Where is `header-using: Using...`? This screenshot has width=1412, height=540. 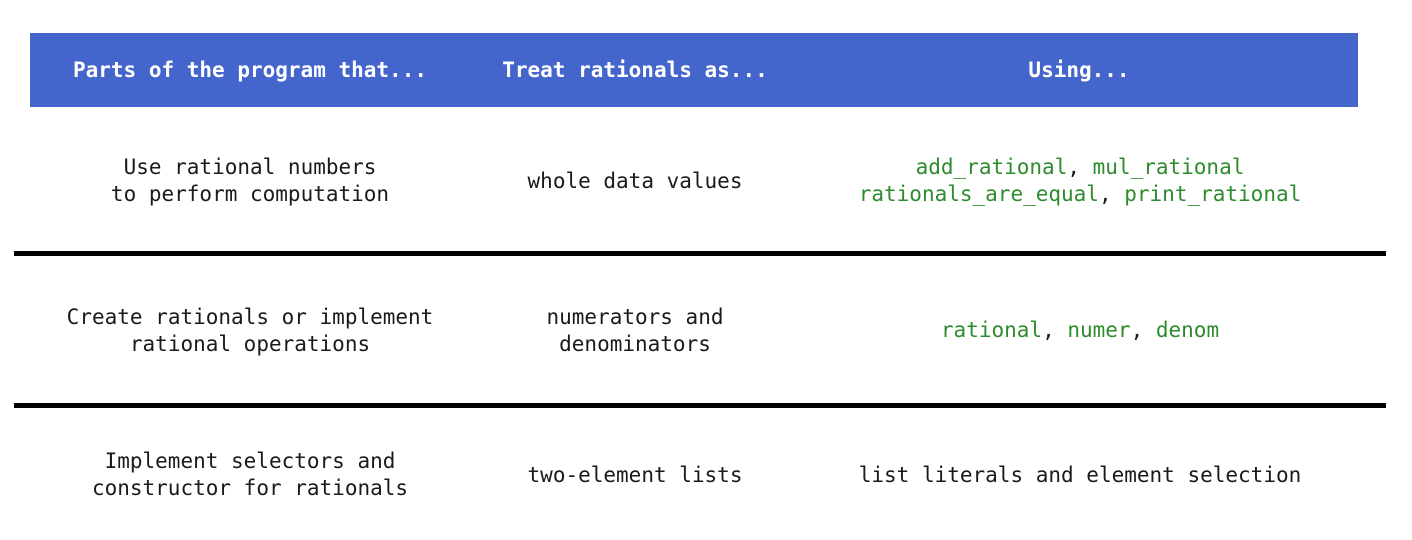 header-using: Using... is located at coordinates (1079, 70).